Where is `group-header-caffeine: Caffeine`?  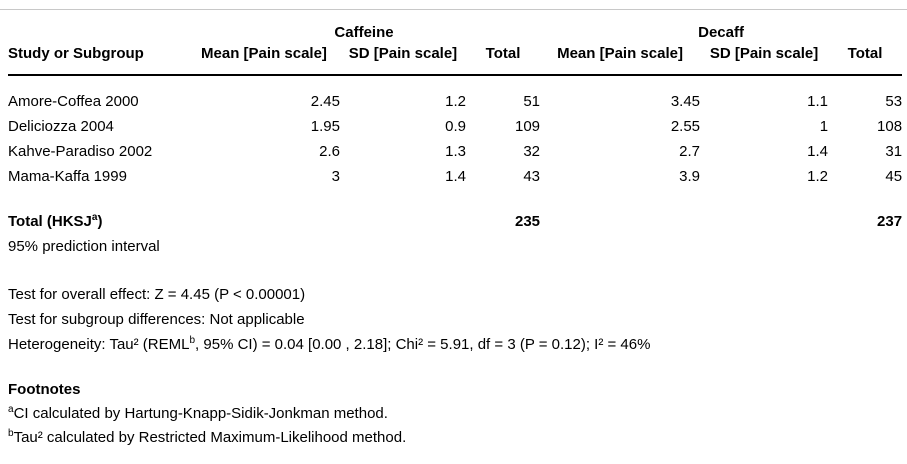
group-header-caffeine: Caffeine is located at coordinates (364, 32).